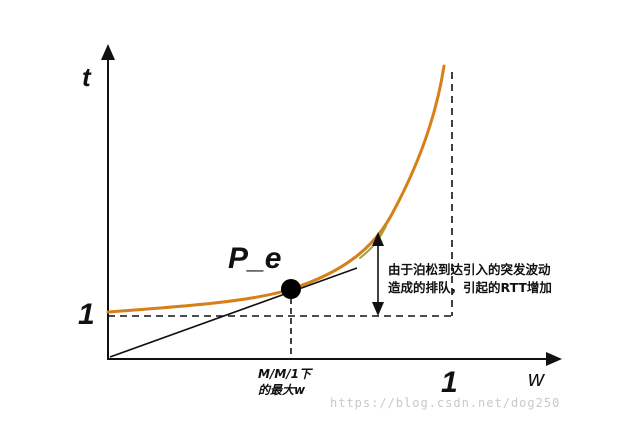 The width and height of the screenshot is (623, 426). Describe the element at coordinates (284, 382) in the screenshot. I see `max-w-annotation: M/M/1下 的最大w` at that location.